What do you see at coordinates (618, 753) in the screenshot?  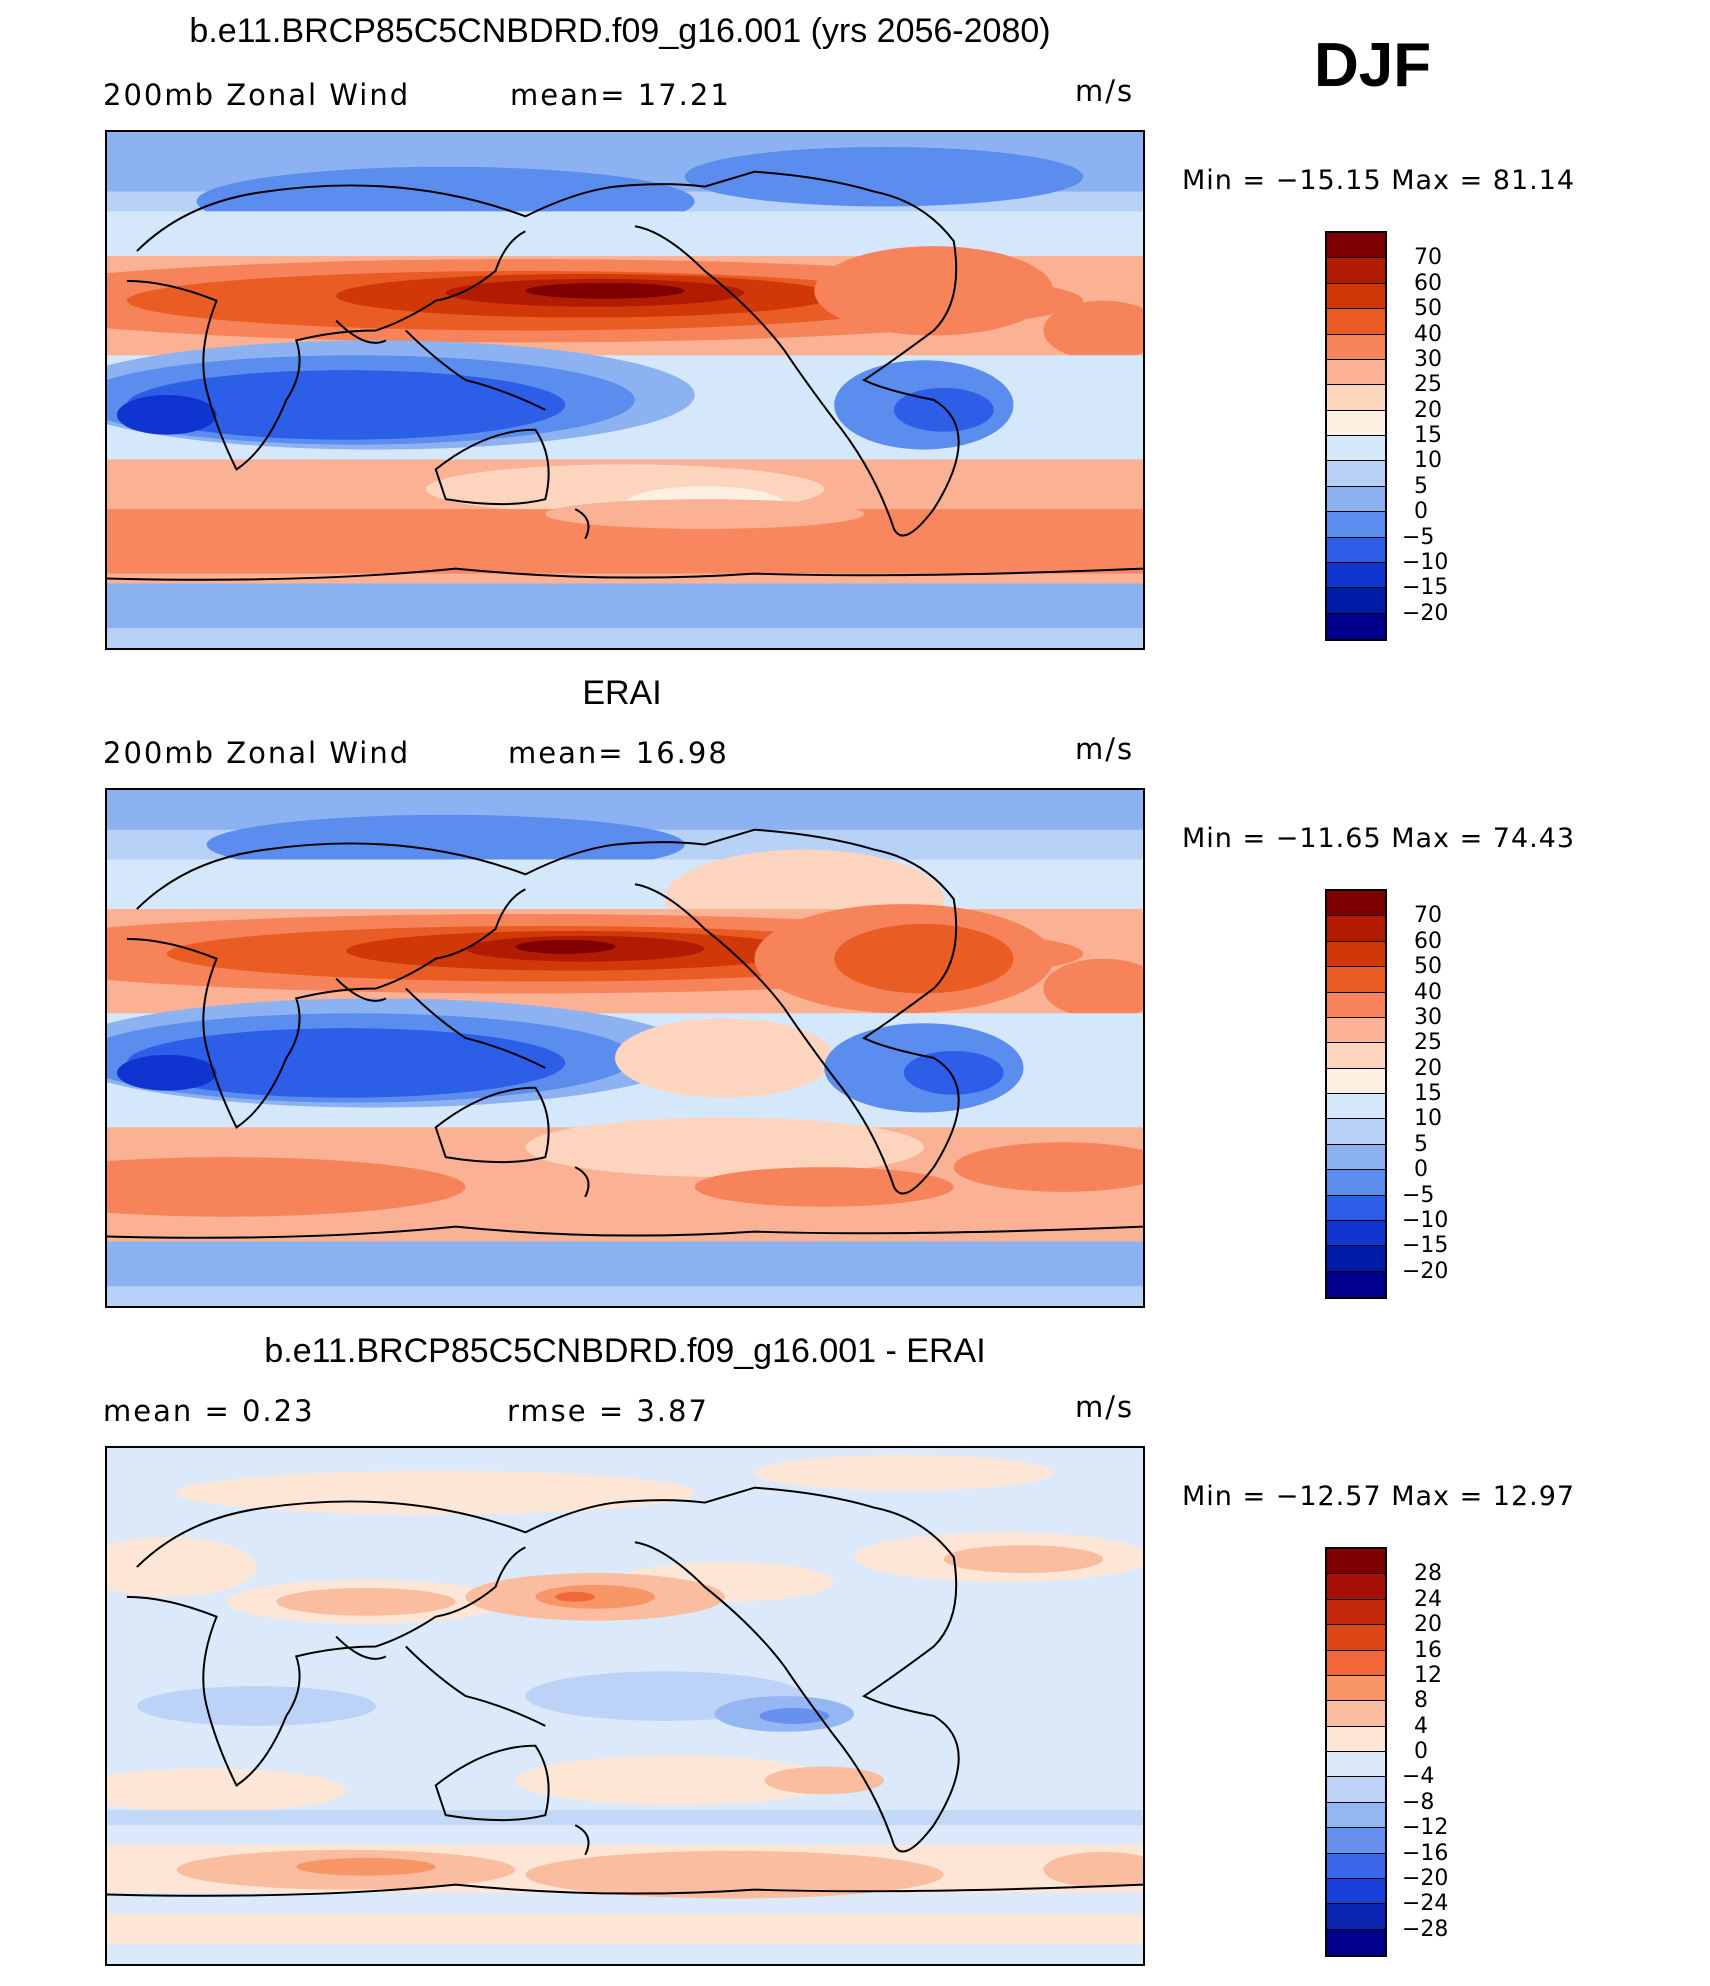 I see `panel-center-label: mean= 16.98` at bounding box center [618, 753].